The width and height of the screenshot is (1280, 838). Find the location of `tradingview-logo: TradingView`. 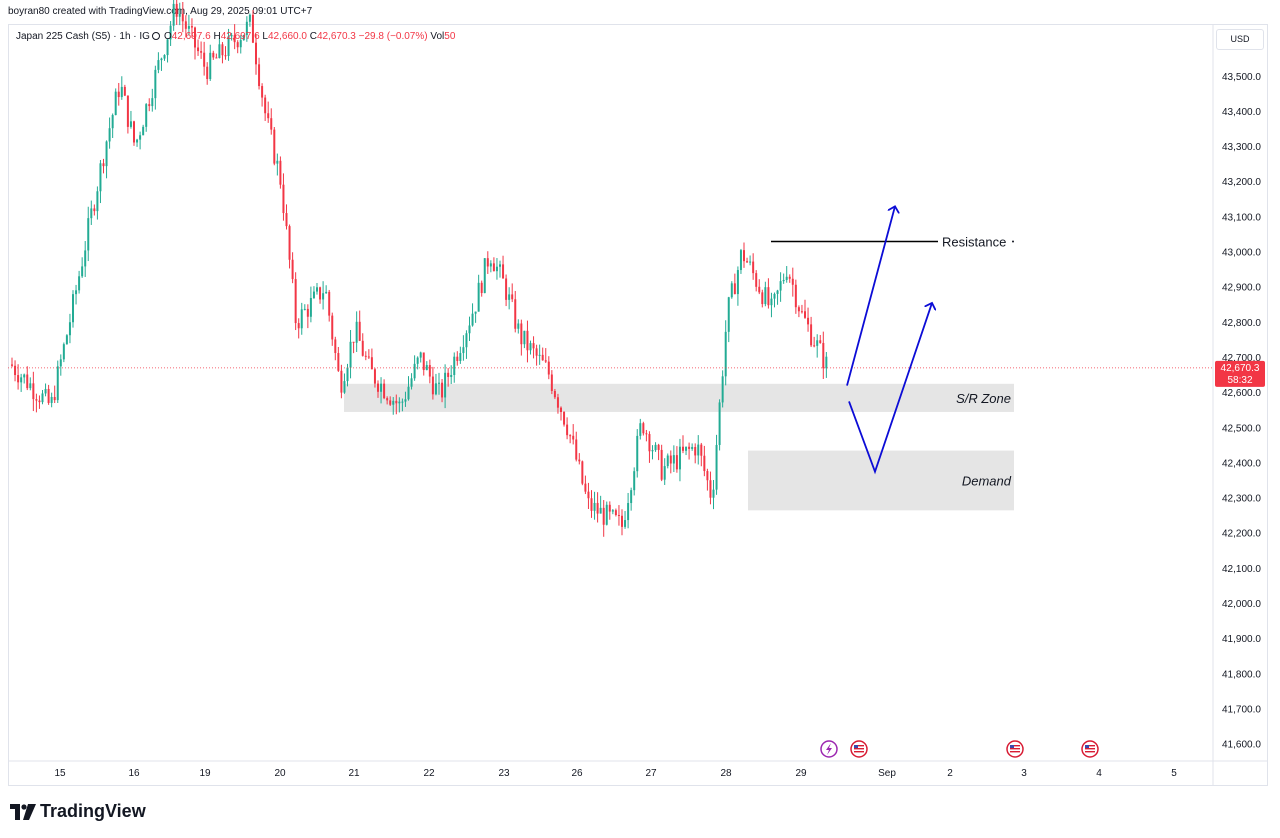

tradingview-logo: TradingView is located at coordinates (78, 811).